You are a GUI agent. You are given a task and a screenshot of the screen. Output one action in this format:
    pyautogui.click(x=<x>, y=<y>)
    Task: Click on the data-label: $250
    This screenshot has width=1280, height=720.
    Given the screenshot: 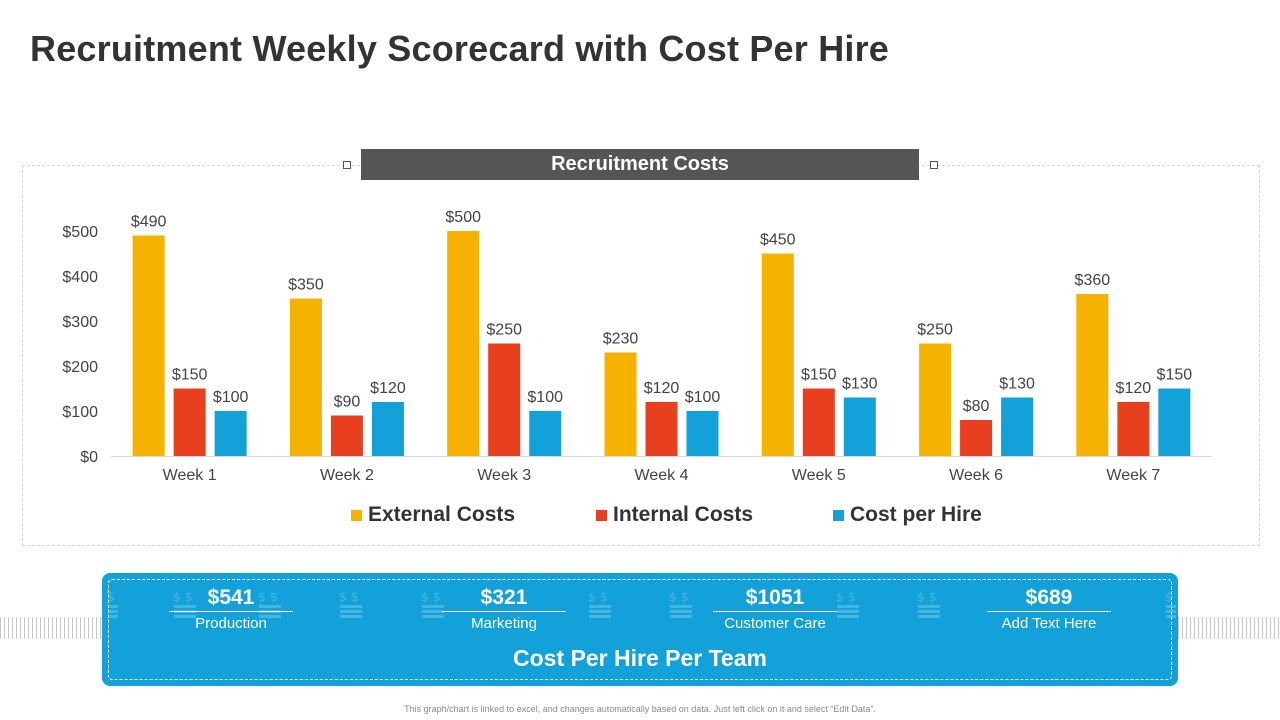 What is the action you would take?
    pyautogui.click(x=504, y=330)
    